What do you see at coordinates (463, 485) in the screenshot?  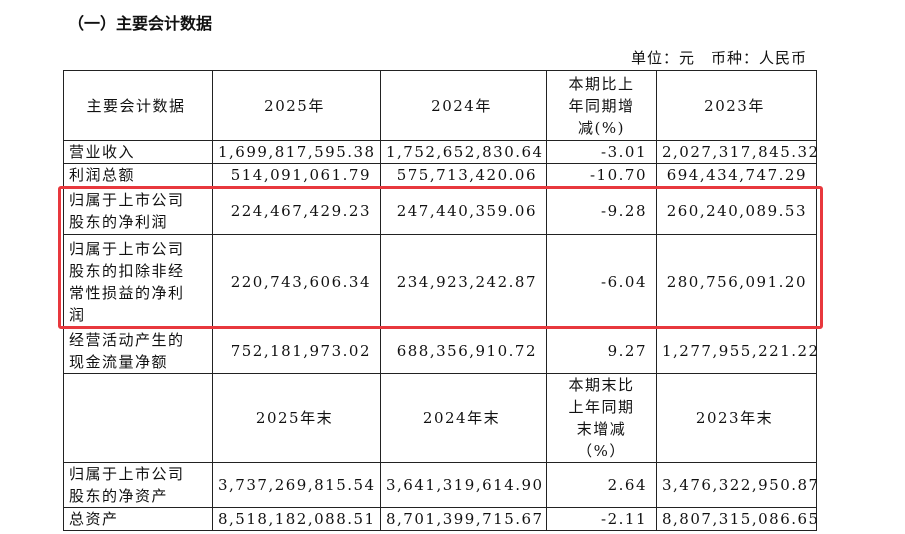 I see `table-cell: 3,641,319,614.90` at bounding box center [463, 485].